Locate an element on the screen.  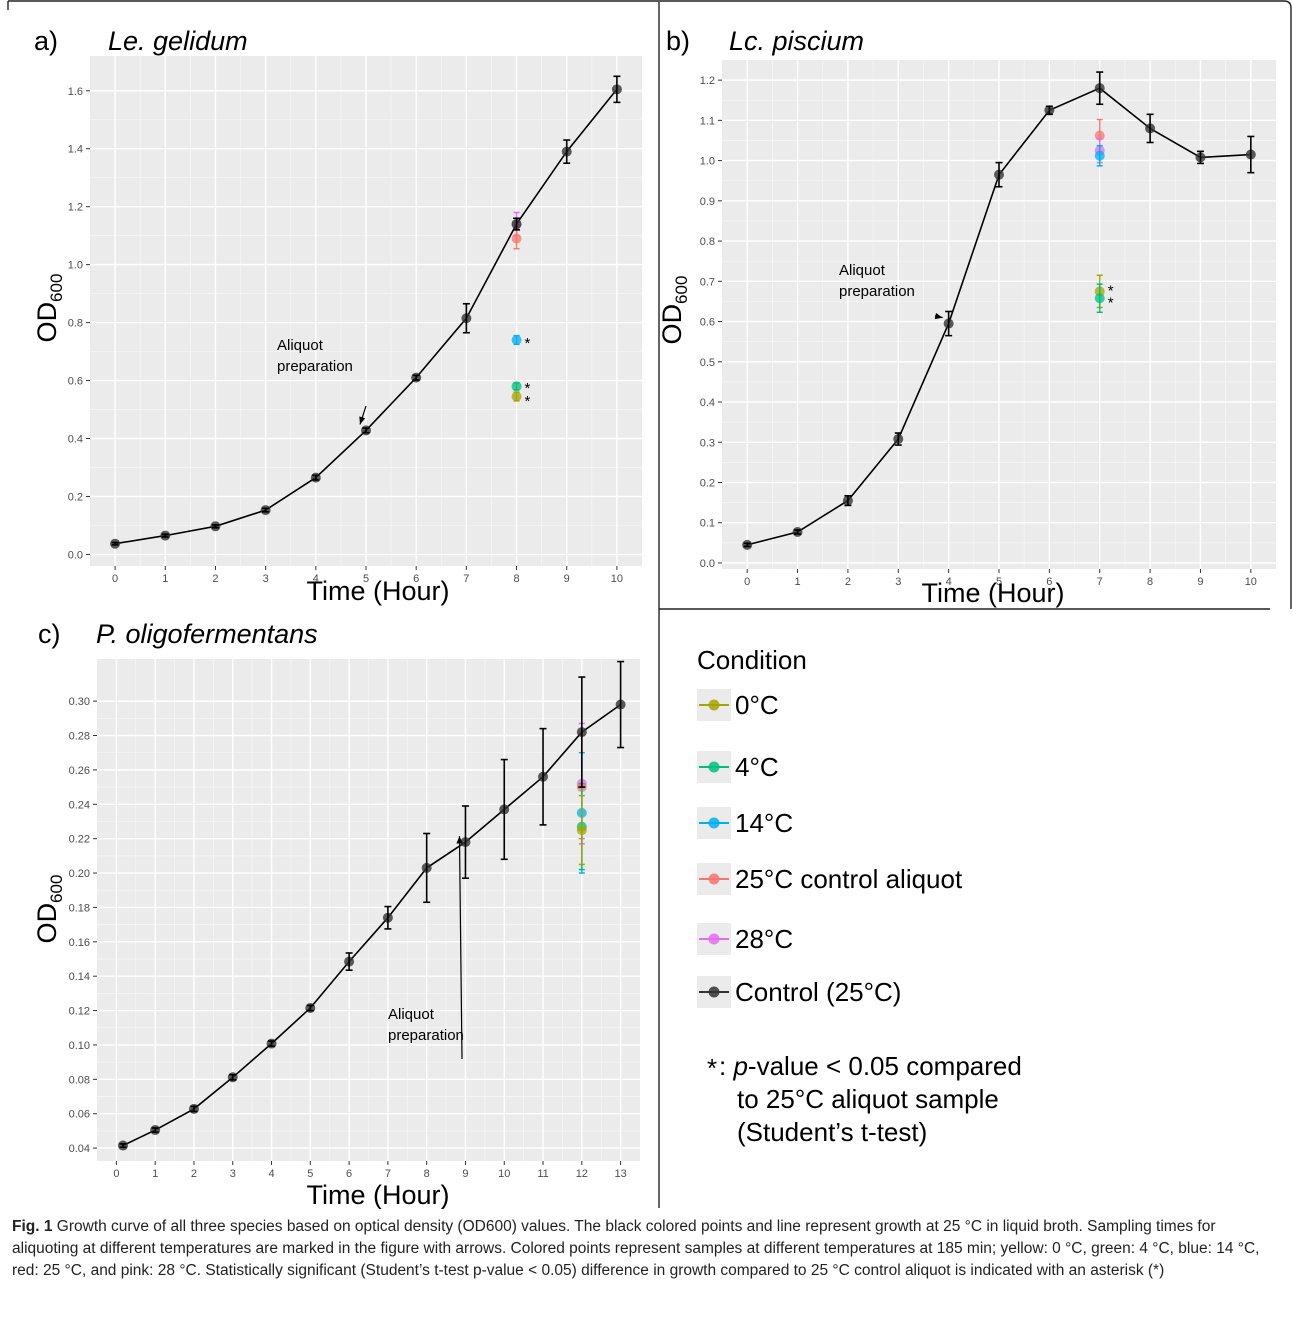
panel-letter: c) is located at coordinates (49, 634).